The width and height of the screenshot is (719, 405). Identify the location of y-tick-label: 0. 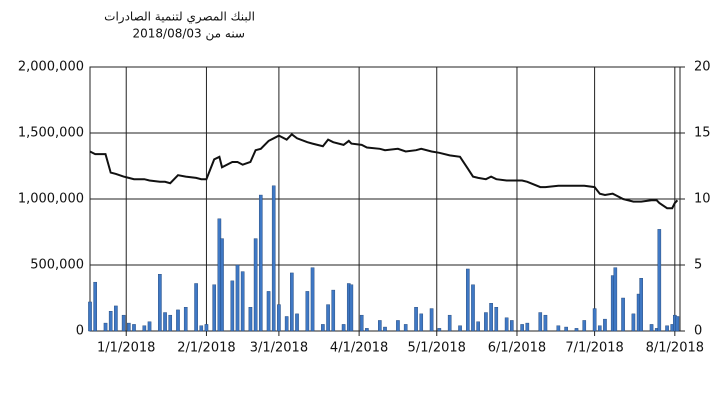
(80, 331).